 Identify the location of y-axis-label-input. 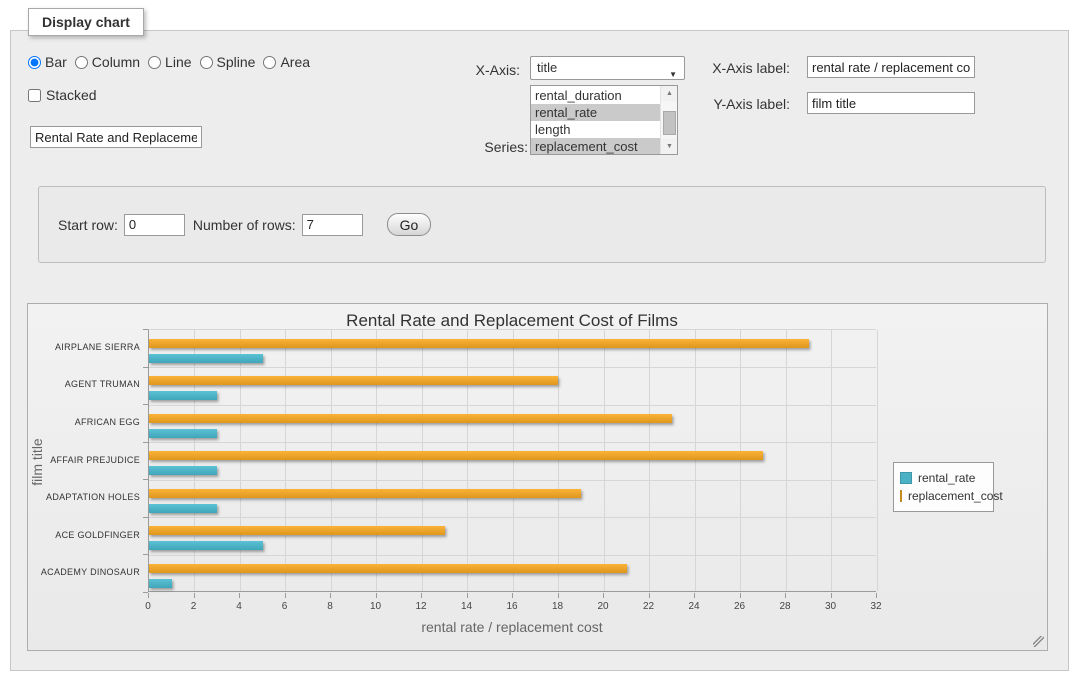
(891, 103).